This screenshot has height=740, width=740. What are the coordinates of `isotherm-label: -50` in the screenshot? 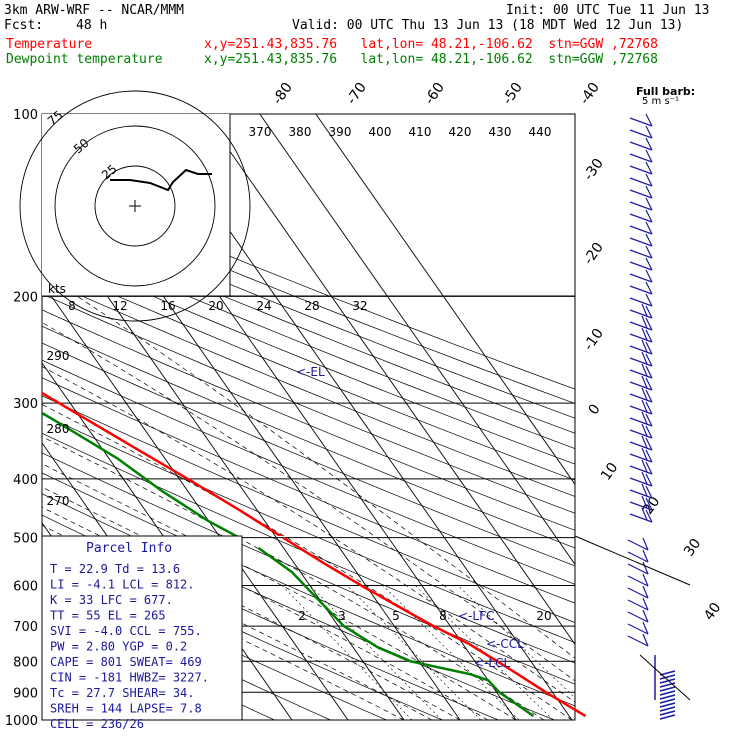 It's located at (513, 94).